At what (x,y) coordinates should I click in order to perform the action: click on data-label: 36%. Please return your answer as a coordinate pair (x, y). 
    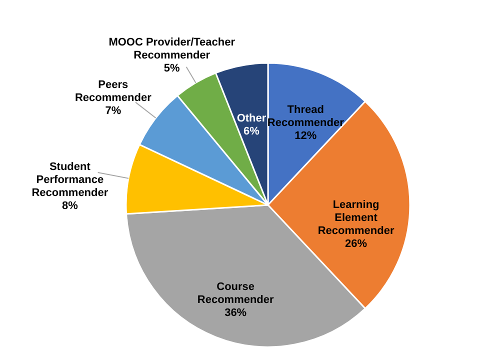
    Looking at the image, I should click on (235, 312).